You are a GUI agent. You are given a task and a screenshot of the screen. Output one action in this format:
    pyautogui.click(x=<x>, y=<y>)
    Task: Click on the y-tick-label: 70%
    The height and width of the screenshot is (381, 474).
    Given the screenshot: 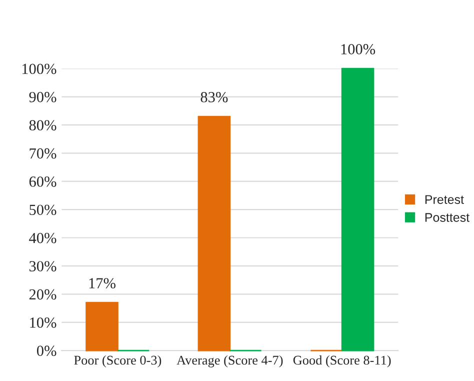 What is the action you would take?
    pyautogui.click(x=43, y=153)
    